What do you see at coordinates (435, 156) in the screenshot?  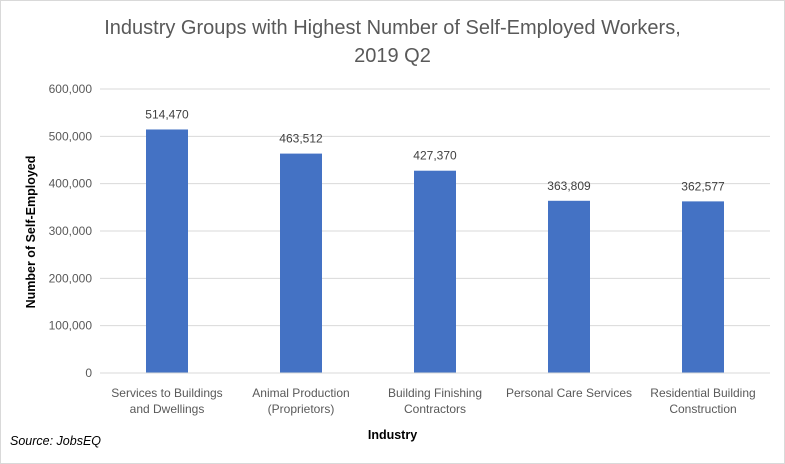 I see `data-label: 427,370` at bounding box center [435, 156].